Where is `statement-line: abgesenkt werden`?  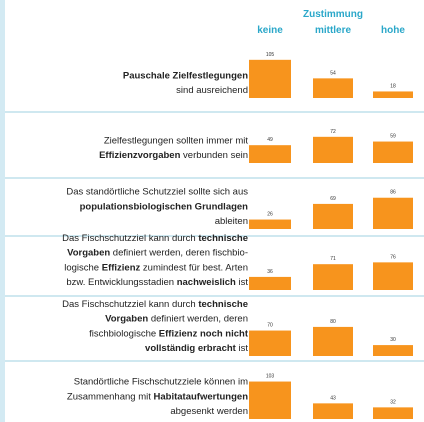 statement-line: abgesenkt werden is located at coordinates (209, 411).